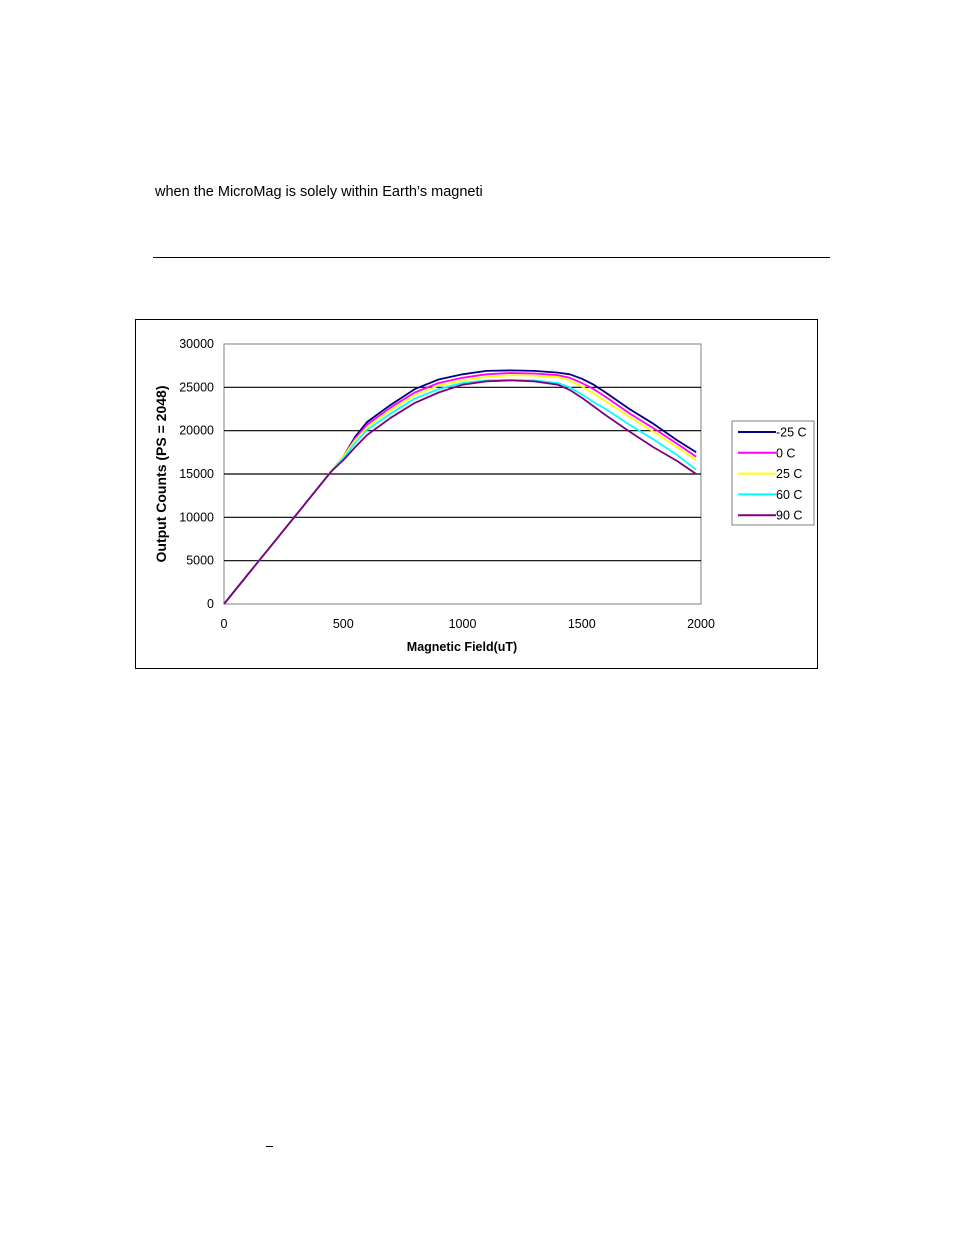 This screenshot has height=1235, width=954. What do you see at coordinates (491, 257) in the screenshot?
I see `horizontal-rule` at bounding box center [491, 257].